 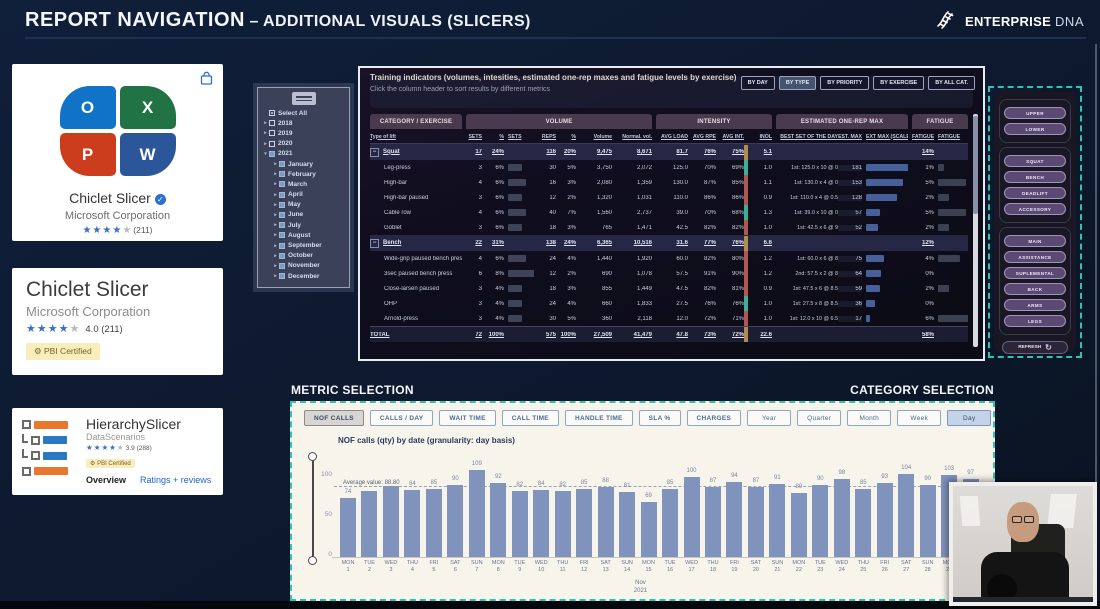 I want to click on col-reps-pct: %, so click(x=573, y=136).